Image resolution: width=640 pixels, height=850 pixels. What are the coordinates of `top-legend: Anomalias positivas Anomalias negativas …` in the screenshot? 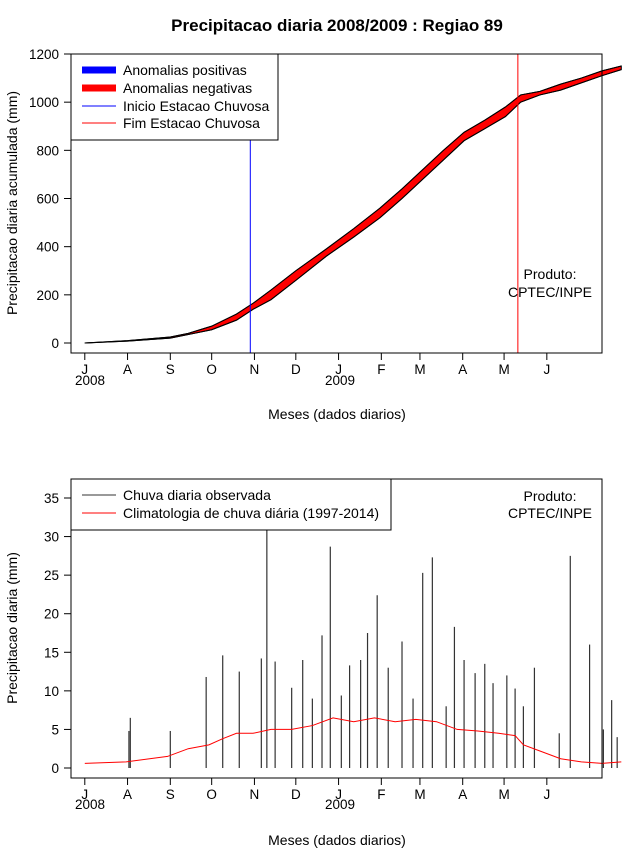 It's located at (174, 97).